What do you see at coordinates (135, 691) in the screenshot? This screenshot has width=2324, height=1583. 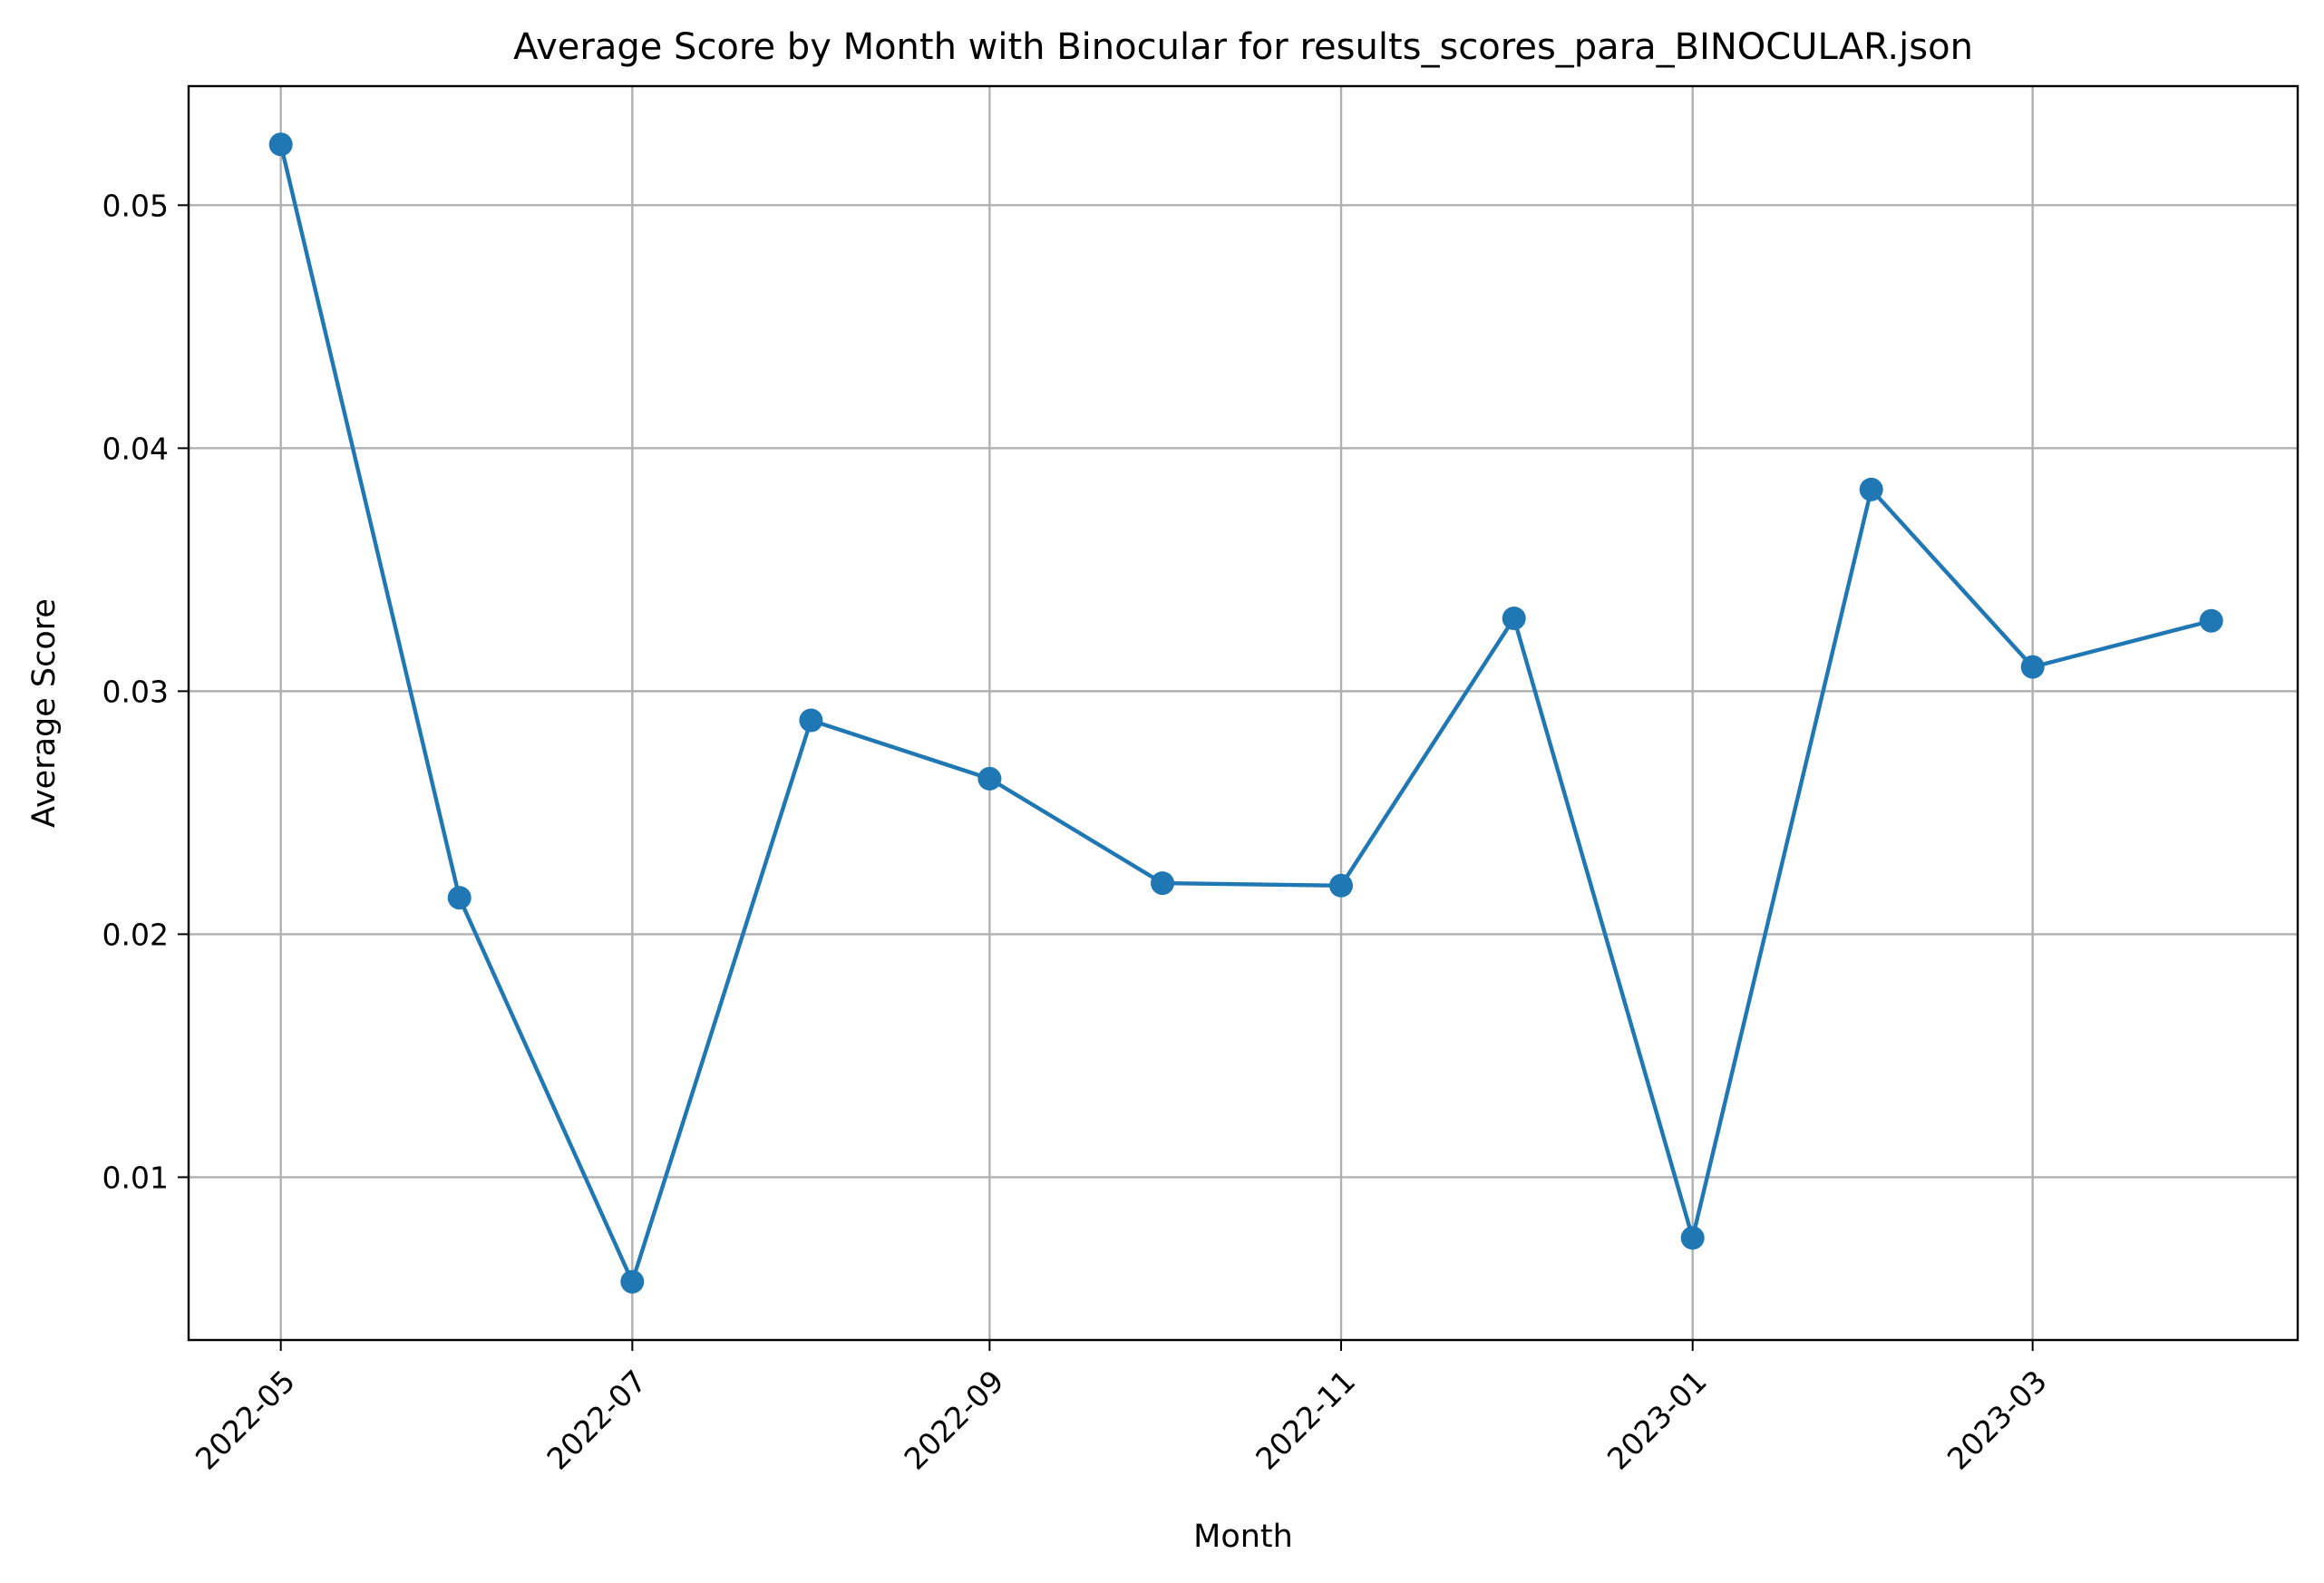 I see `y-tick-label: 0.03` at bounding box center [135, 691].